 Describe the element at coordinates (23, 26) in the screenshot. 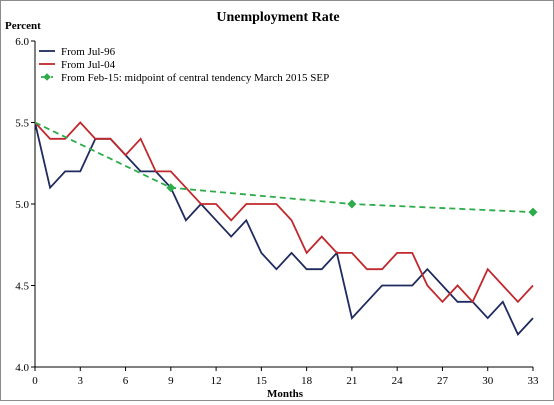

I see `y-axis-label: Percent` at that location.